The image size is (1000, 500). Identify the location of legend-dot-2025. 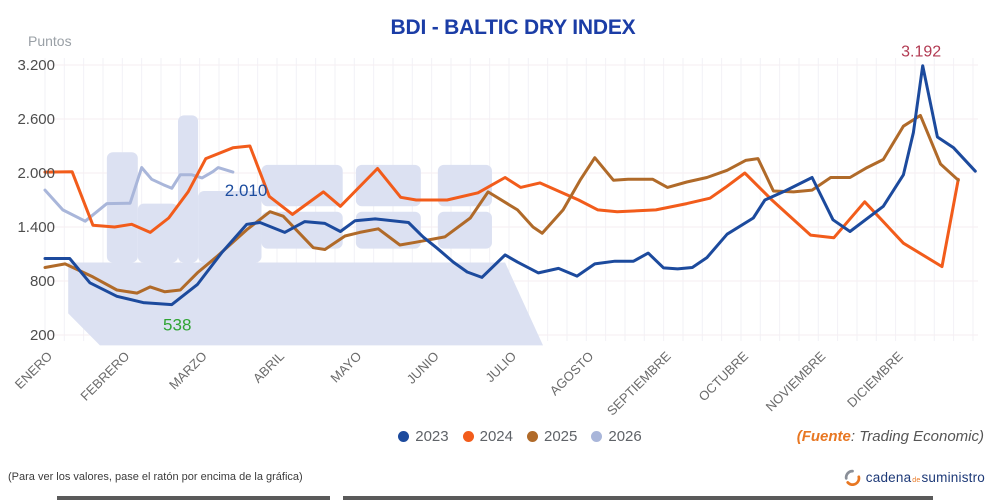
(532, 436).